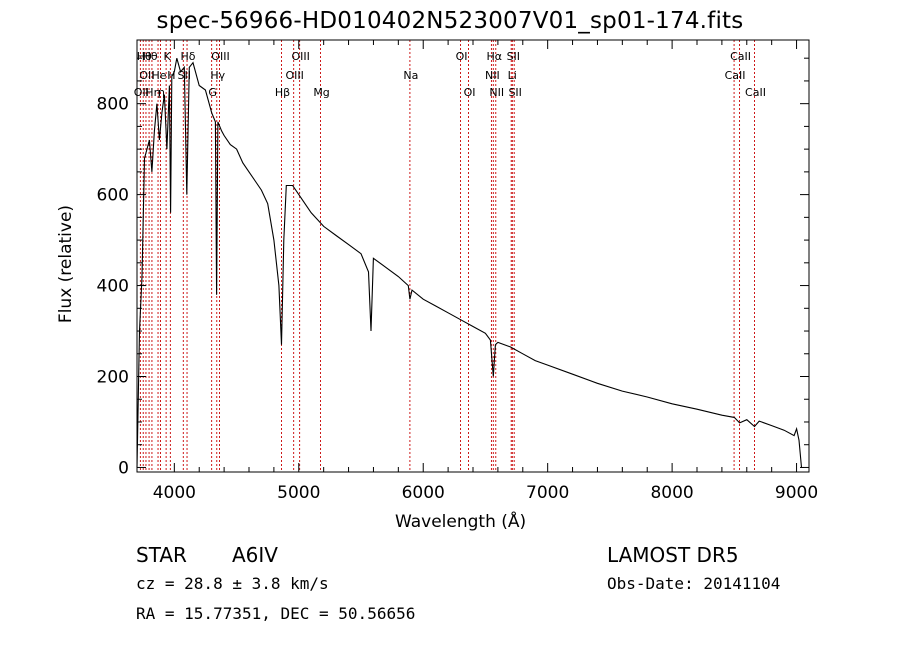  Describe the element at coordinates (212, 92) in the screenshot. I see `line-label-11: G` at that location.